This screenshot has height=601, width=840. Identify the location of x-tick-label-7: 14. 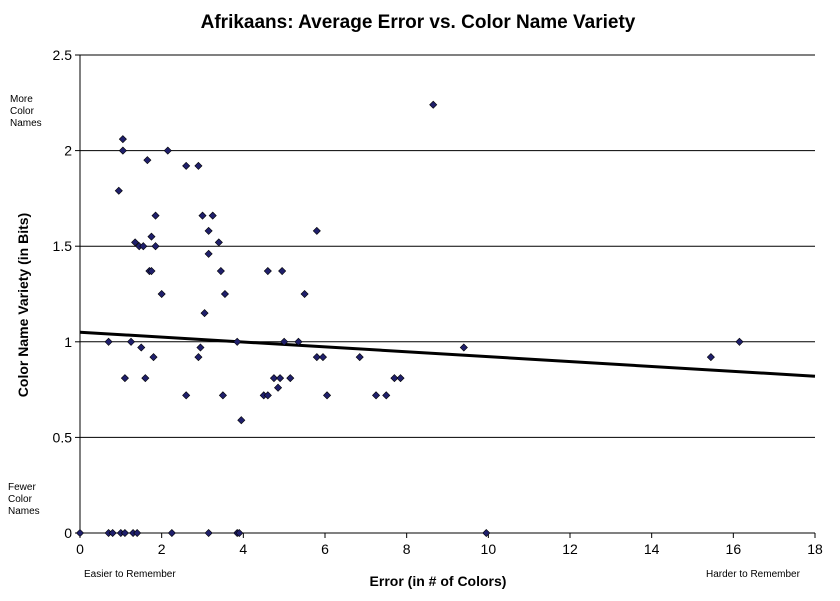
(652, 549).